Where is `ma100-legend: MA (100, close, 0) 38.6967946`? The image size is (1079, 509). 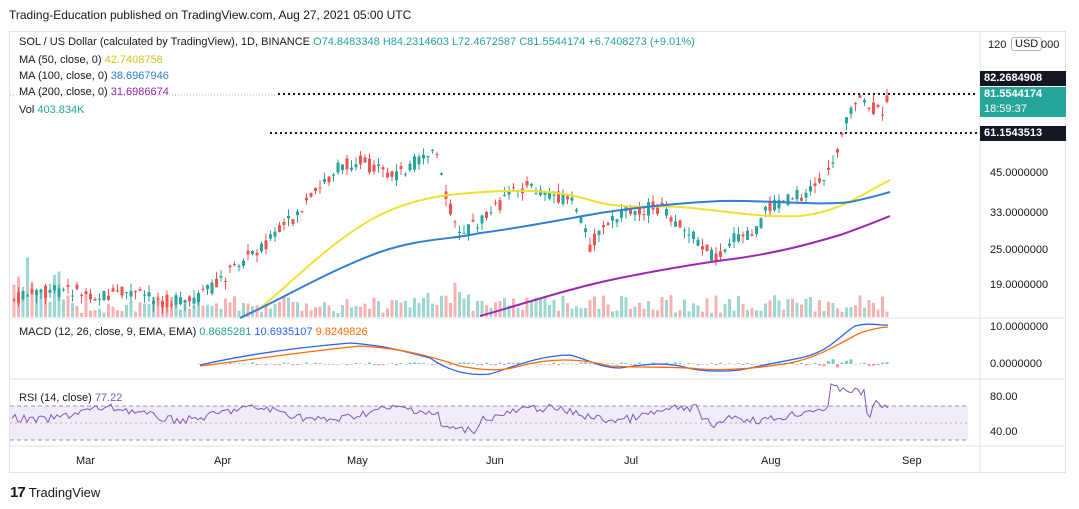
ma100-legend: MA (100, close, 0) 38.6967946 is located at coordinates (94, 76).